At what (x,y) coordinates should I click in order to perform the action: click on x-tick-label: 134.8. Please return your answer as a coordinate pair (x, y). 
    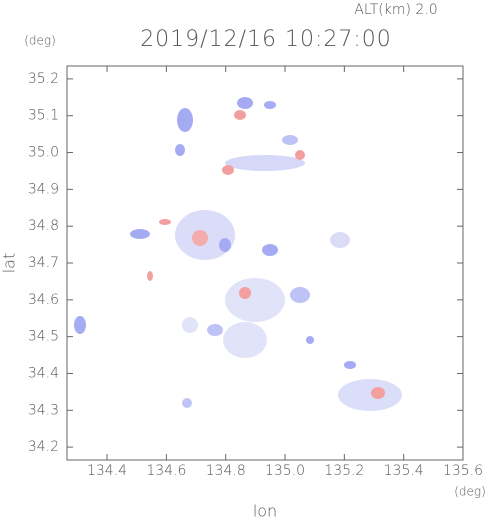
    Looking at the image, I should click on (226, 471).